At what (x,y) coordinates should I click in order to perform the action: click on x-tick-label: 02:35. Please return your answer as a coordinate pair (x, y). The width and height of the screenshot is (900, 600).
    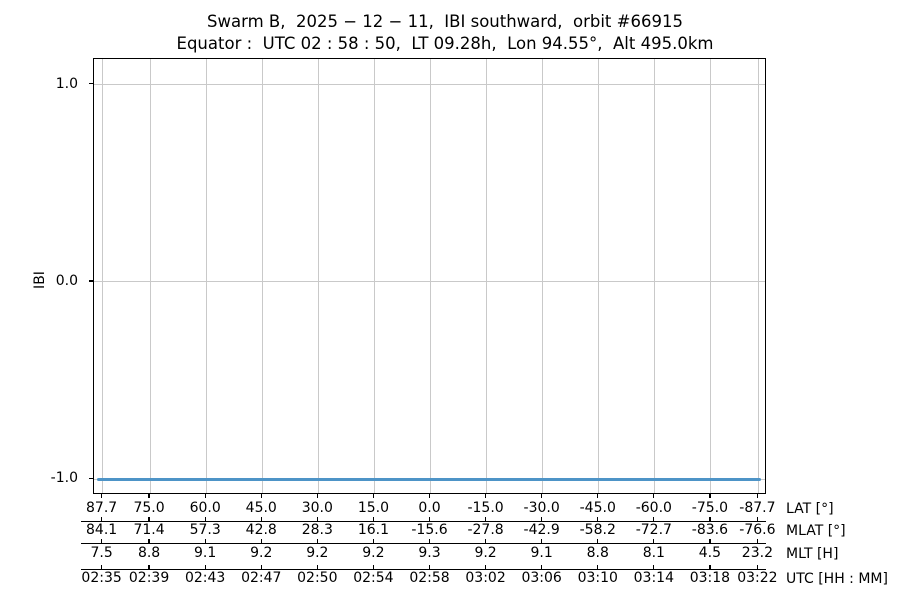
    Looking at the image, I should click on (101, 577).